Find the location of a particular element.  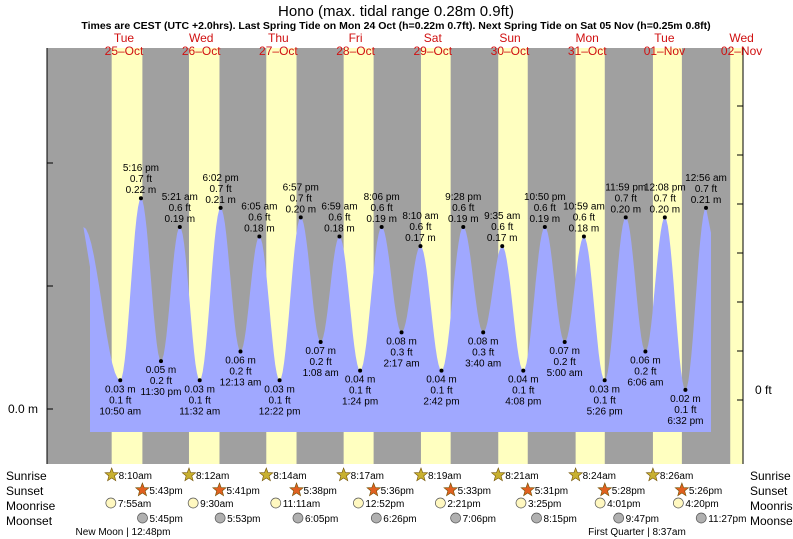

tide-extremum-label: 6:02 pm is located at coordinates (221, 178).